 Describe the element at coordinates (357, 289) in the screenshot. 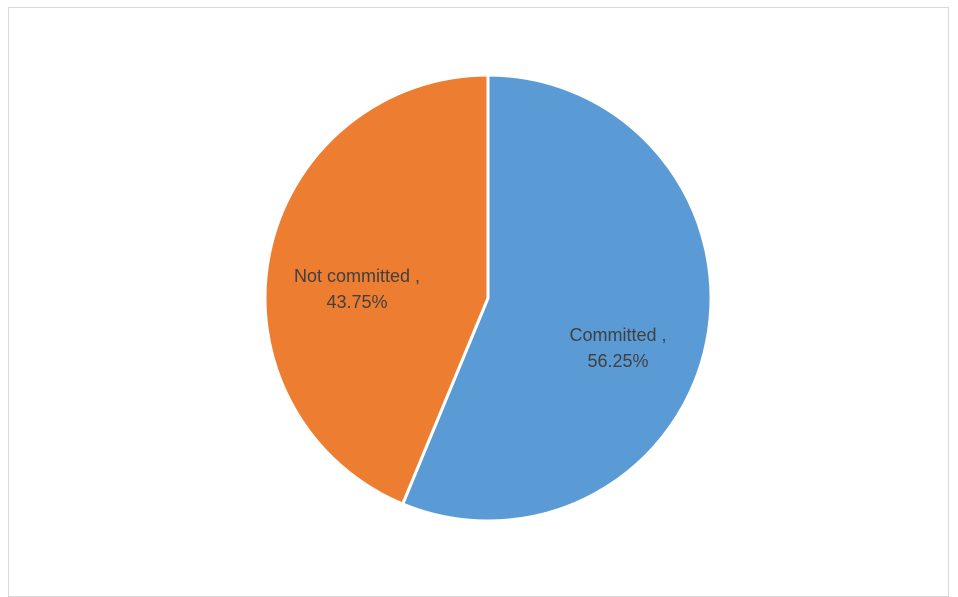

I see `data-label-not-committed: Not committed , 43.75%` at that location.